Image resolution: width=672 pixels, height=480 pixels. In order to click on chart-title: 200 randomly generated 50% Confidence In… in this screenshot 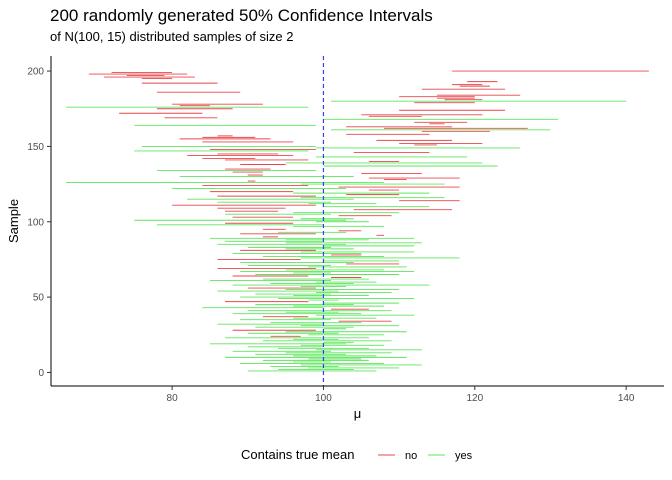, I will do `click(241, 15)`.